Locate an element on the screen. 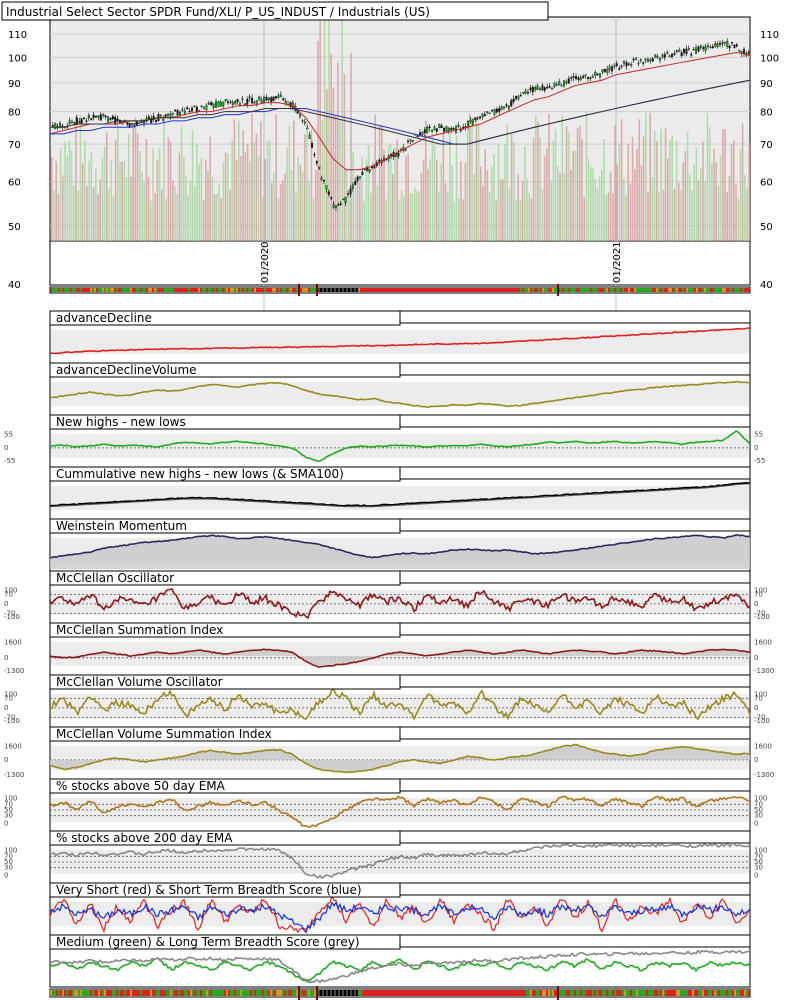 This screenshot has width=800, height=1000. regime-strip-bottom-marker is located at coordinates (299, 993).